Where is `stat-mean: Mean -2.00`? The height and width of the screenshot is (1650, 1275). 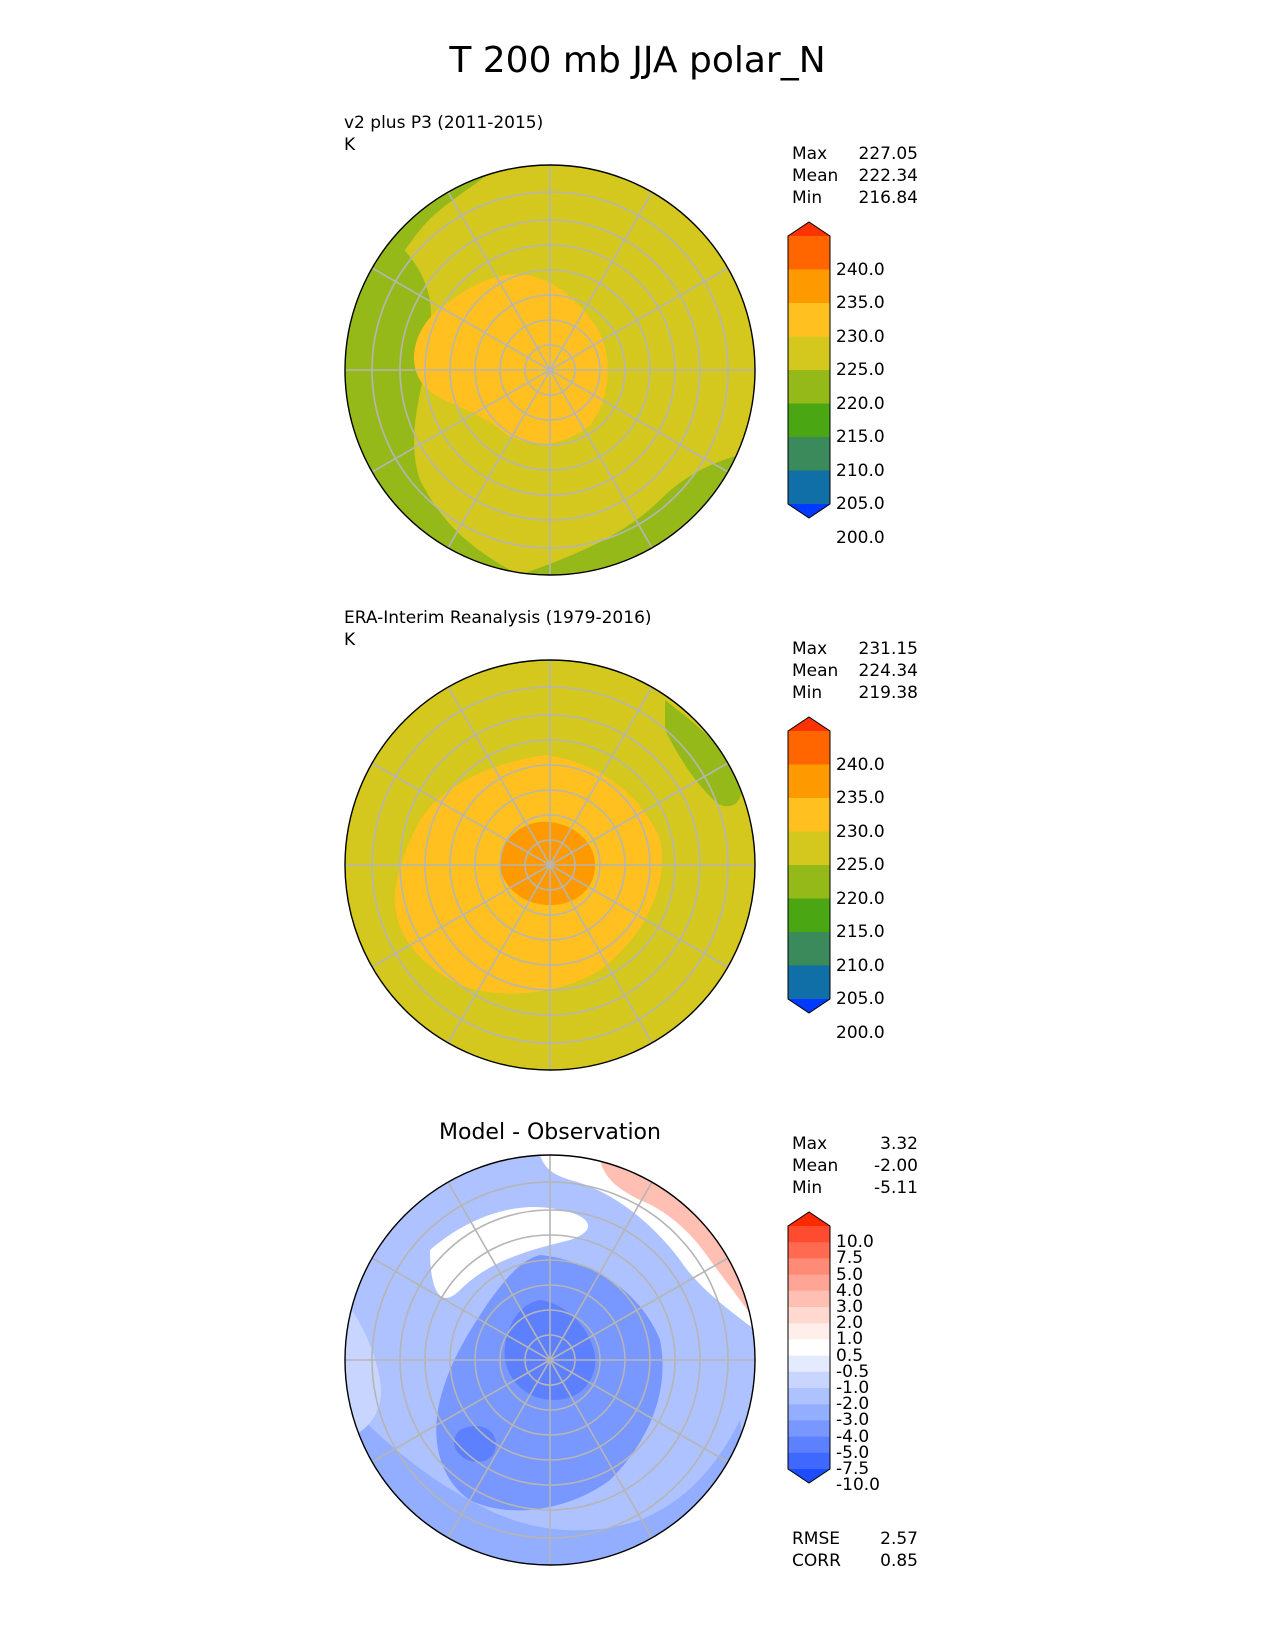 stat-mean: Mean -2.00 is located at coordinates (855, 1166).